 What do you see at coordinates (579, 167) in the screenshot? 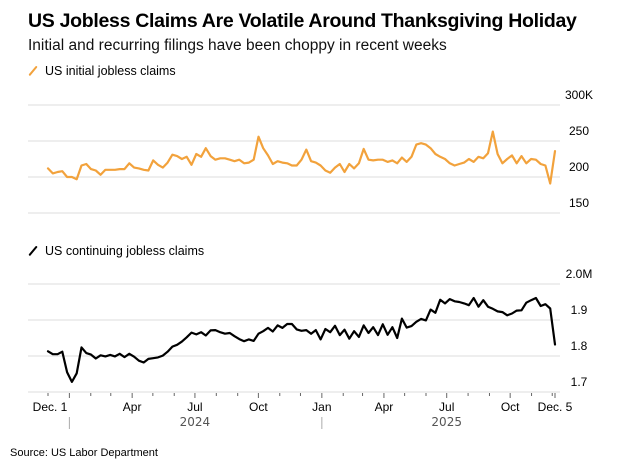
I see `initial-ytick-label: 200` at bounding box center [579, 167].